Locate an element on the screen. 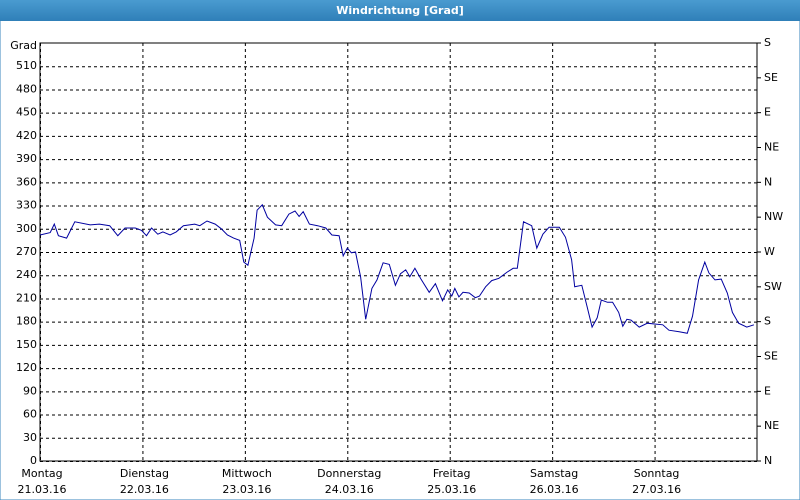 This screenshot has width=800, height=500. y-tick-label: 120 is located at coordinates (26, 367).